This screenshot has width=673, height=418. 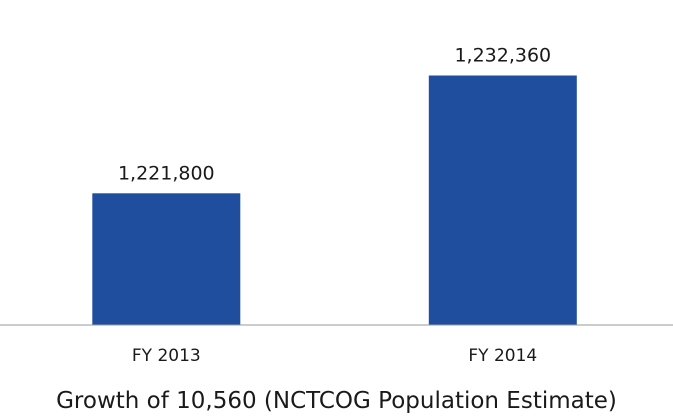 I want to click on x-tick-label-1: FY 2014, so click(x=502, y=356).